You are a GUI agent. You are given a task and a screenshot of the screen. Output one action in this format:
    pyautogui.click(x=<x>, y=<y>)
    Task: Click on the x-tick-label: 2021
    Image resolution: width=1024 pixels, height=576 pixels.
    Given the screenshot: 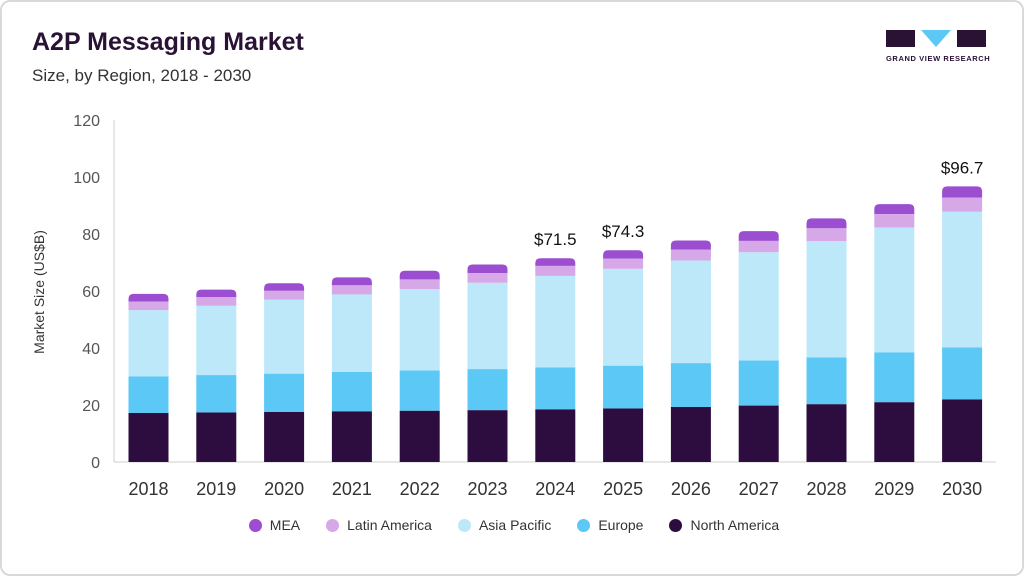 What is the action you would take?
    pyautogui.click(x=352, y=489)
    